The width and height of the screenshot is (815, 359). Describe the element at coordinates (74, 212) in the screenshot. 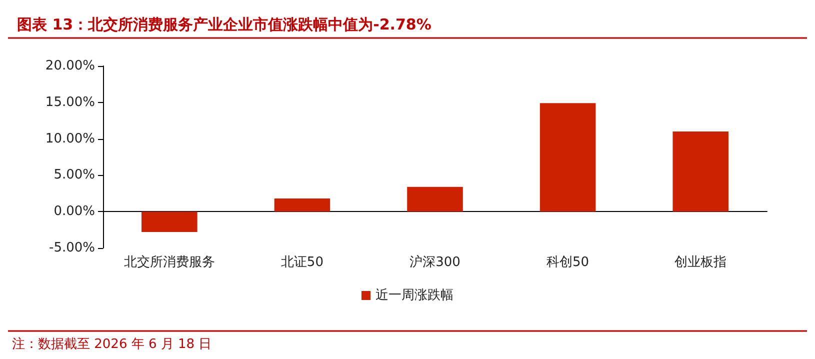

I see `y-tick-label: 0.00%` at that location.